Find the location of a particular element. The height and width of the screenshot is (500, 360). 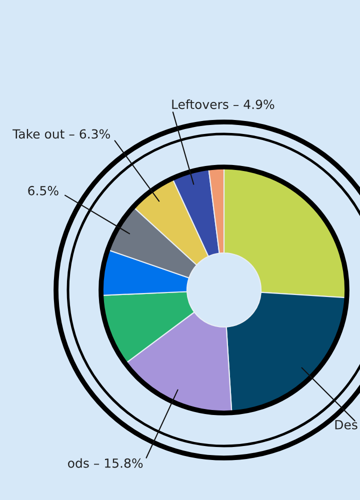

slice-label: ods – 15.8% is located at coordinates (105, 463).